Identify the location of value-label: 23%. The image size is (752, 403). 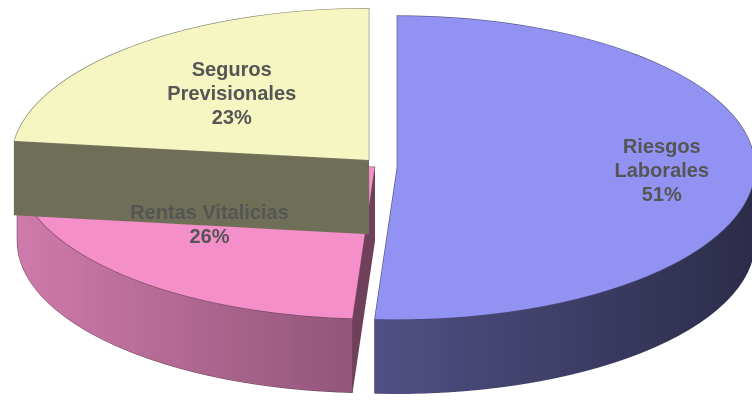
(231, 118).